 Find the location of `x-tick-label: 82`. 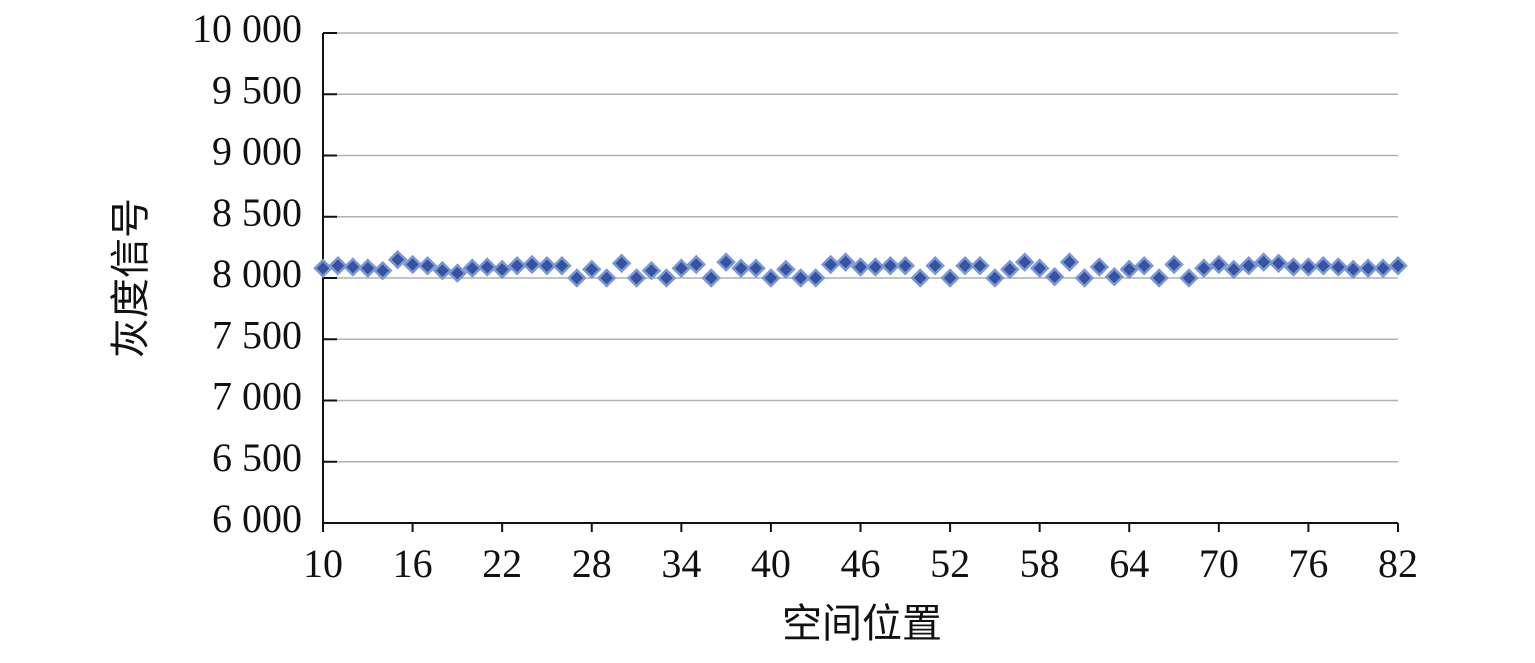

x-tick-label: 82 is located at coordinates (1398, 563).